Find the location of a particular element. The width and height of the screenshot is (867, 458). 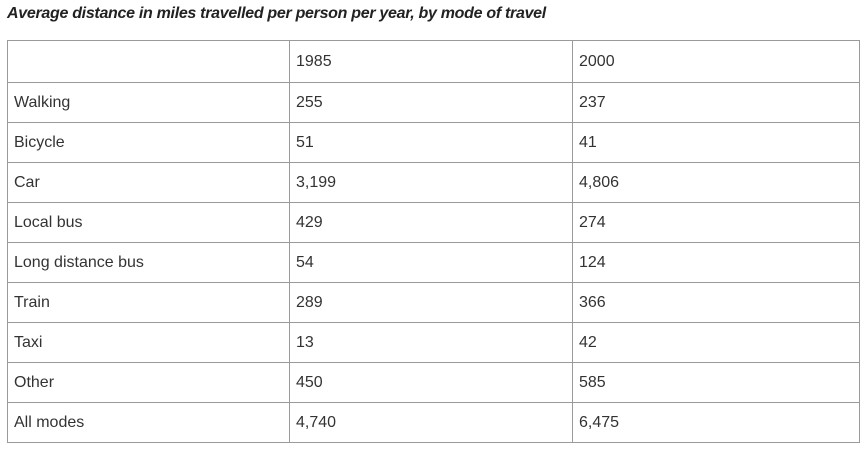

row-label: All modes is located at coordinates (148, 422).